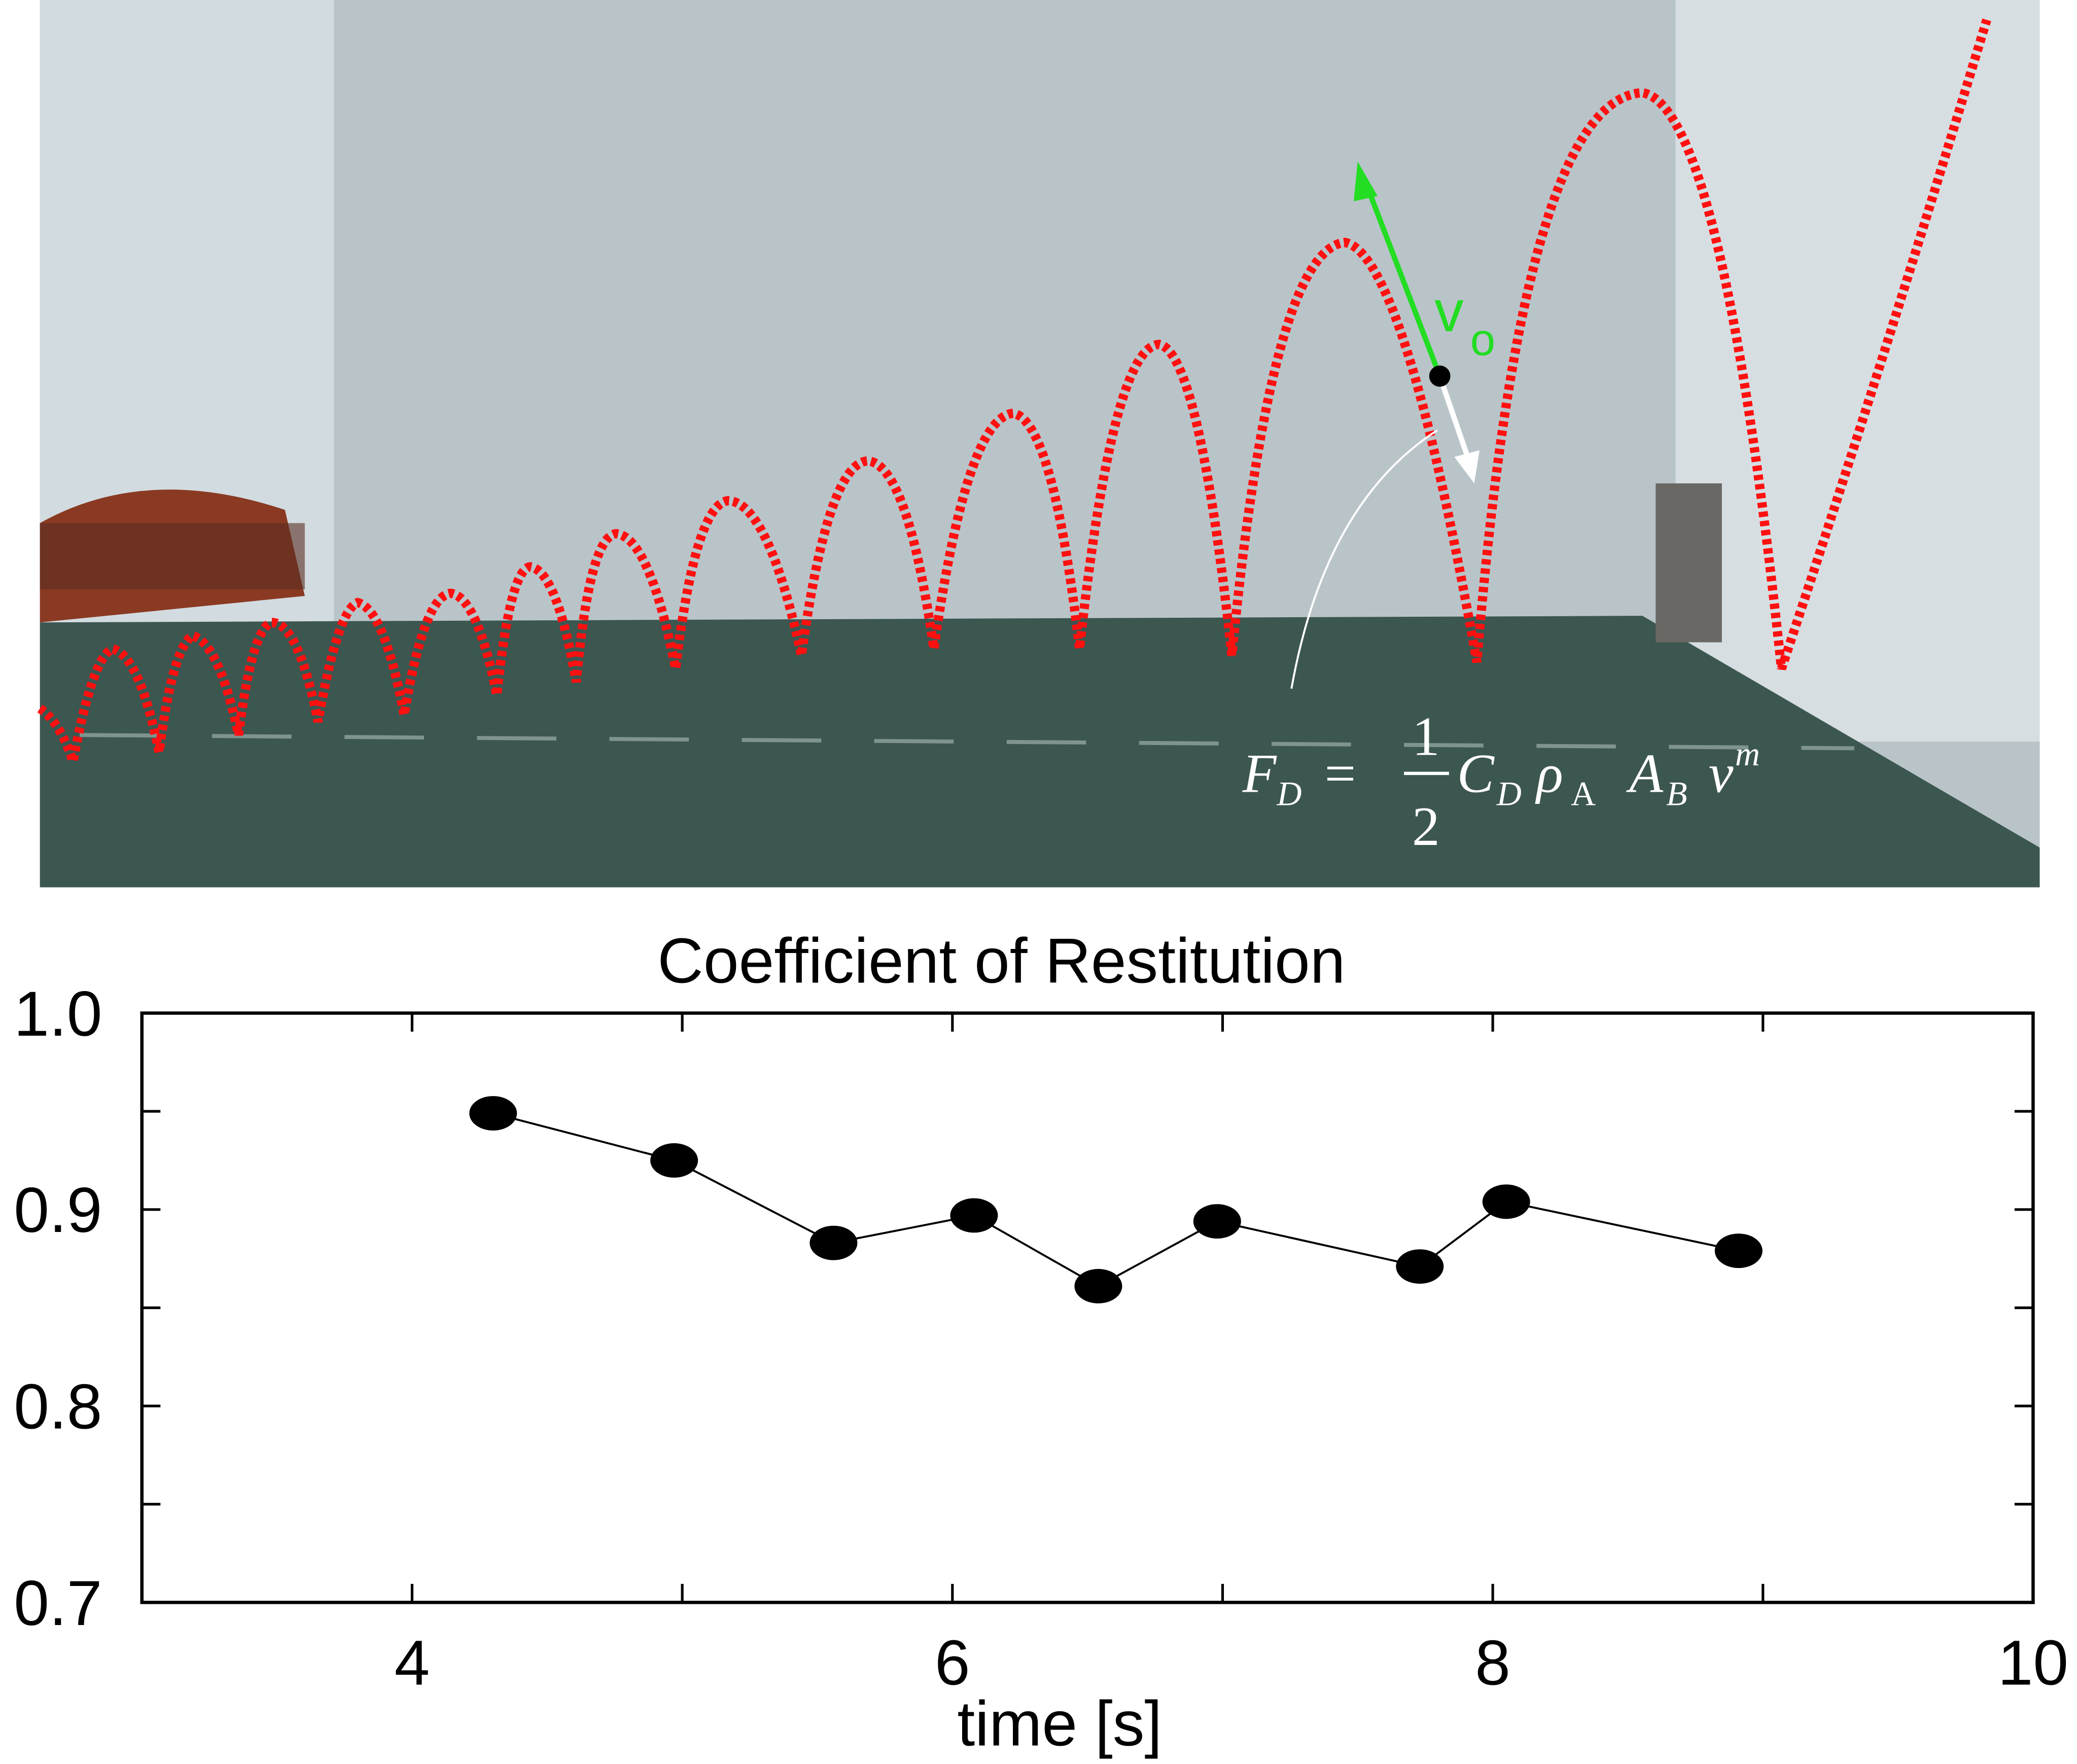 The width and height of the screenshot is (2077, 1764). Describe the element at coordinates (58, 1014) in the screenshot. I see `y-tick-label: 1.0` at that location.